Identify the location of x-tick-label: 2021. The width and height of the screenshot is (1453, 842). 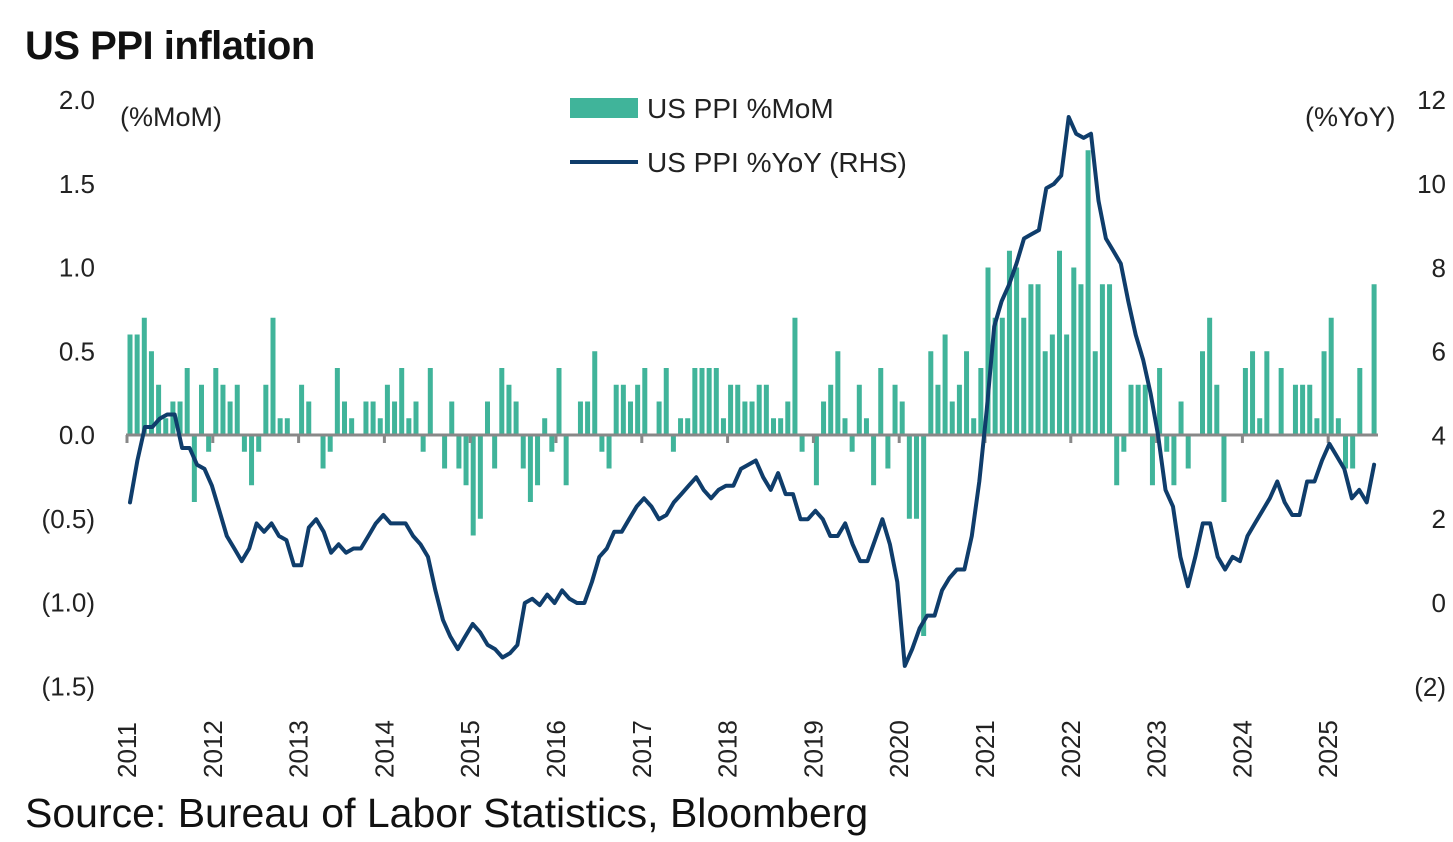
(985, 749).